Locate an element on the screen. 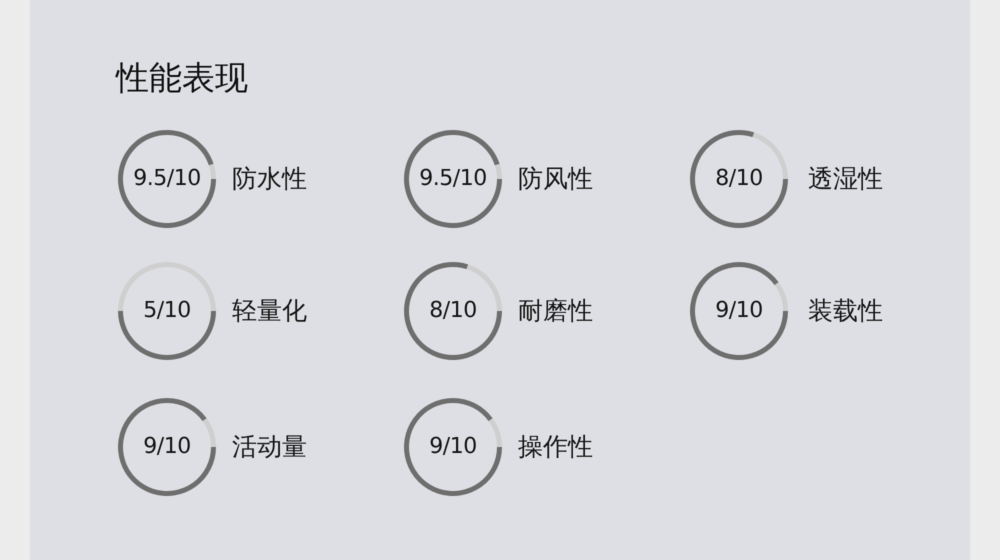  text: 透湿性 is located at coordinates (845, 179).